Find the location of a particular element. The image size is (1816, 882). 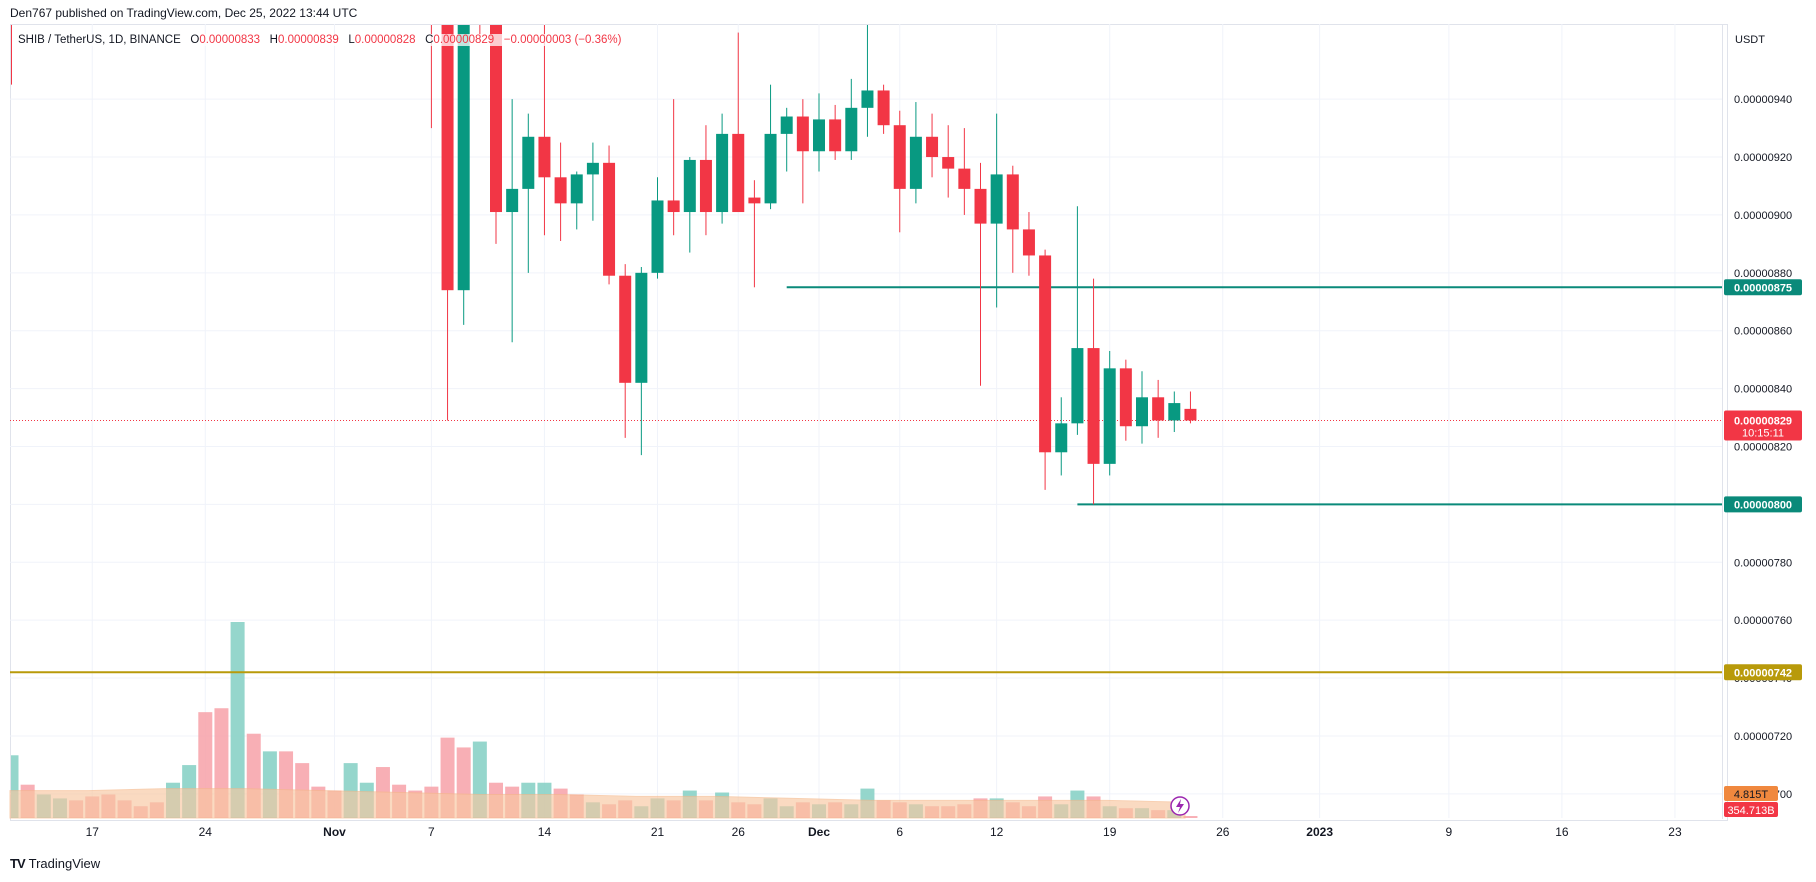

volume-value: 354.713B is located at coordinates (1750, 811).